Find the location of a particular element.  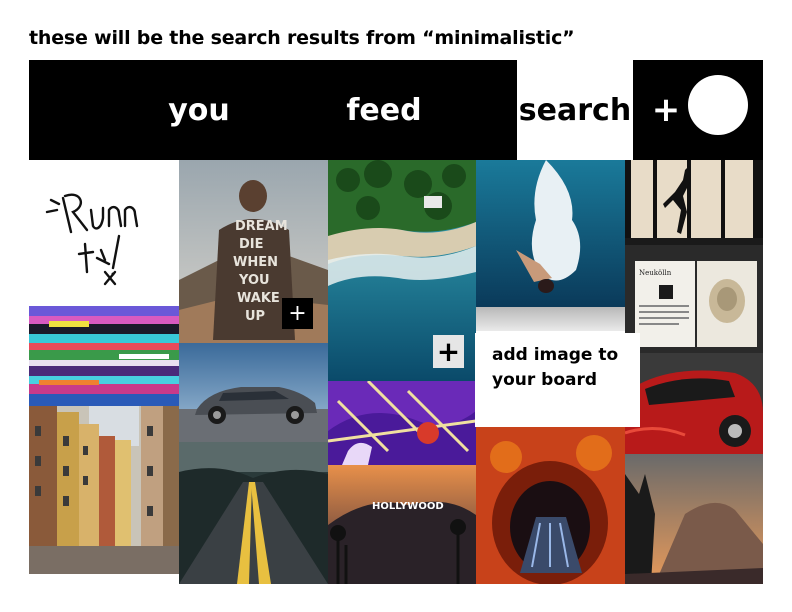

tile-purple-abstract is located at coordinates (402, 423).